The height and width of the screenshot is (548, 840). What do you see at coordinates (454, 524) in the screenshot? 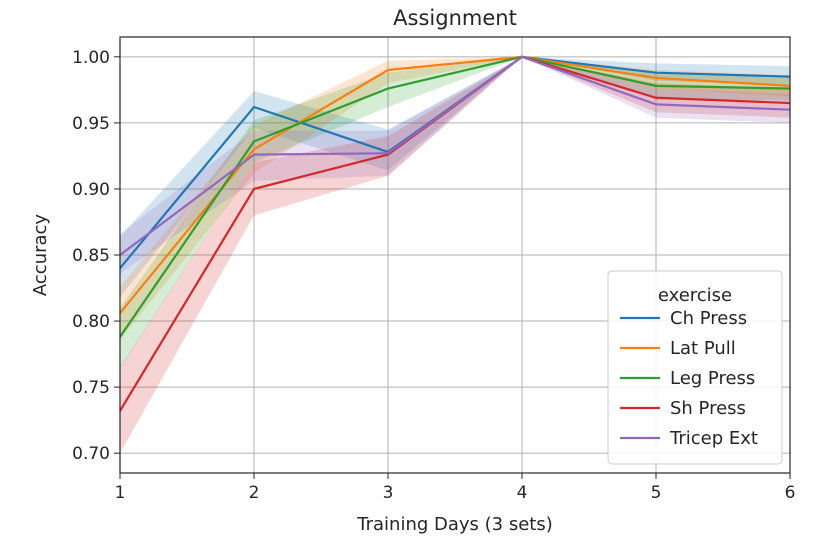
I see `x-axis-label: Training Days (3 sets)` at bounding box center [454, 524].